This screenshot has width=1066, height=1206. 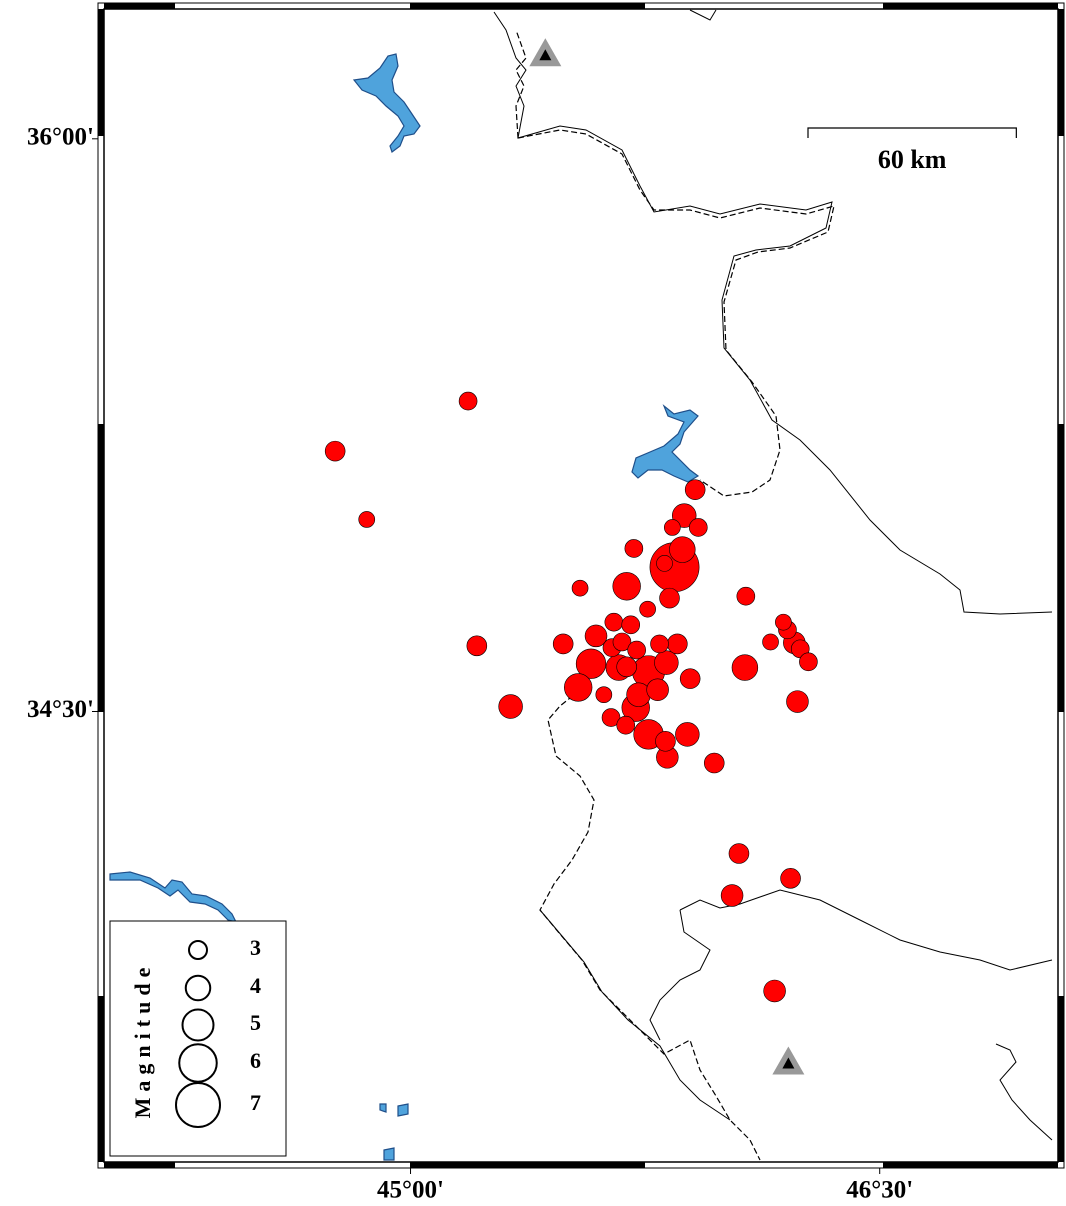 What do you see at coordinates (912, 132) in the screenshot?
I see `scale-bar` at bounding box center [912, 132].